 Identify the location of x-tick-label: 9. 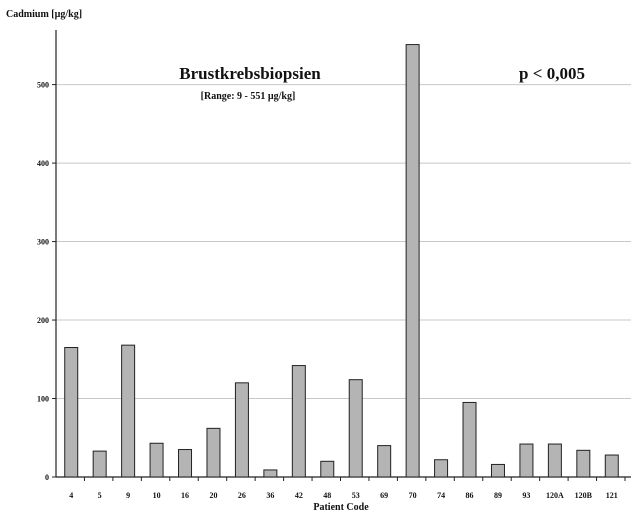
(128, 495).